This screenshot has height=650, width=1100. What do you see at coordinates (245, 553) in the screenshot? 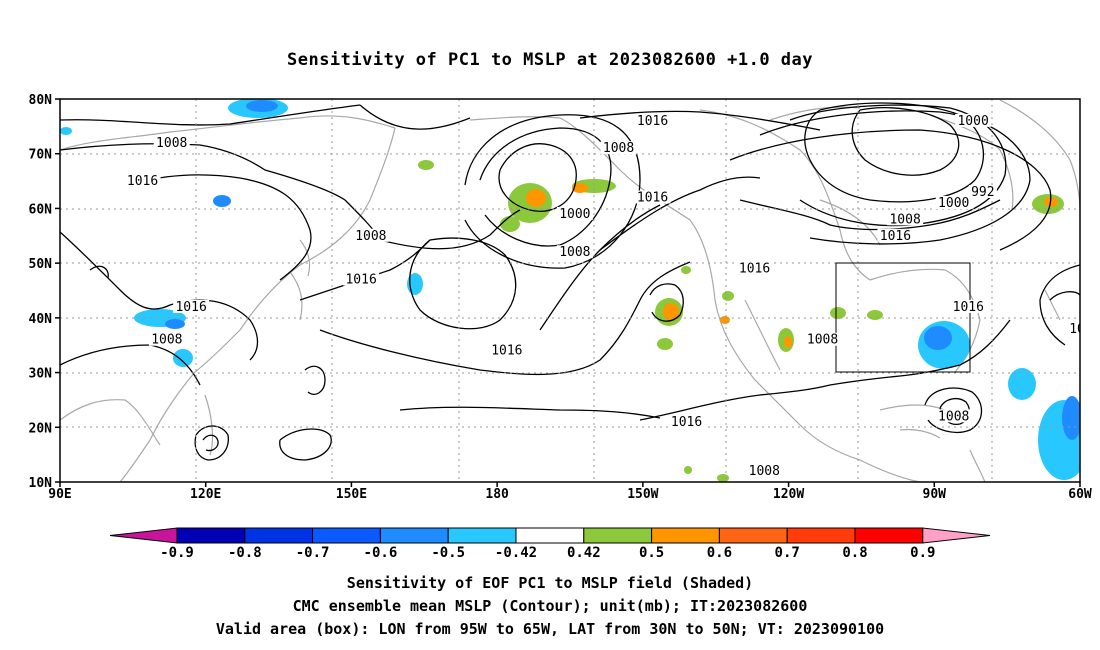
I see `colorbar-tick-label: -0.8` at bounding box center [245, 553].